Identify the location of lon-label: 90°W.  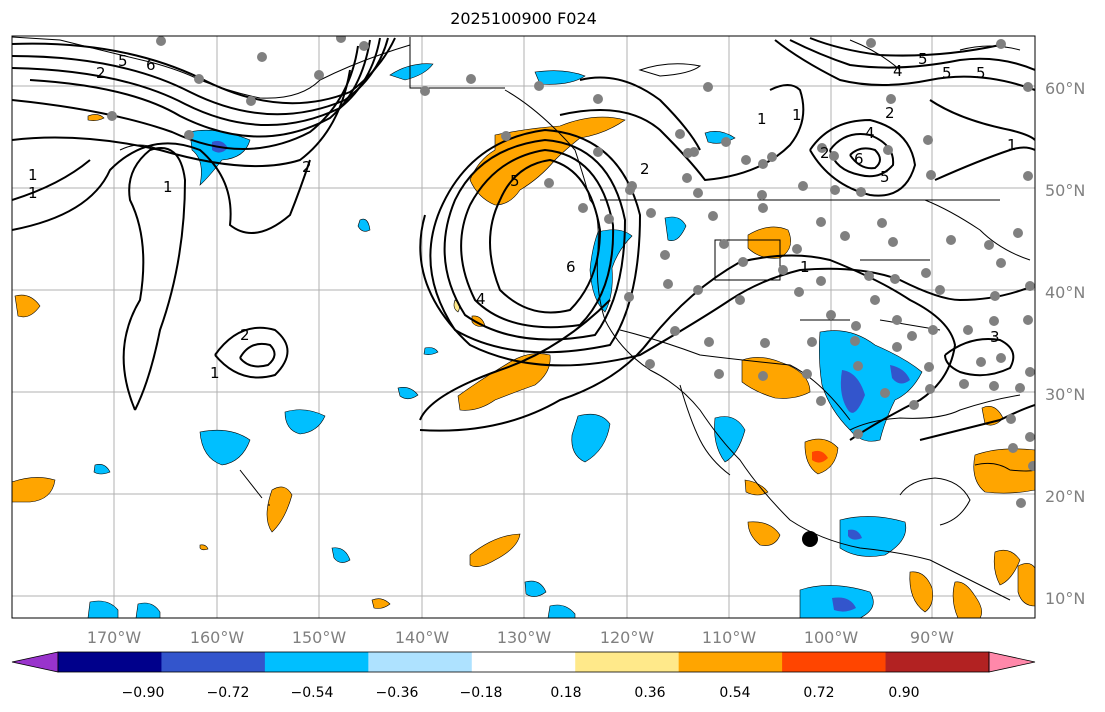
(932, 637).